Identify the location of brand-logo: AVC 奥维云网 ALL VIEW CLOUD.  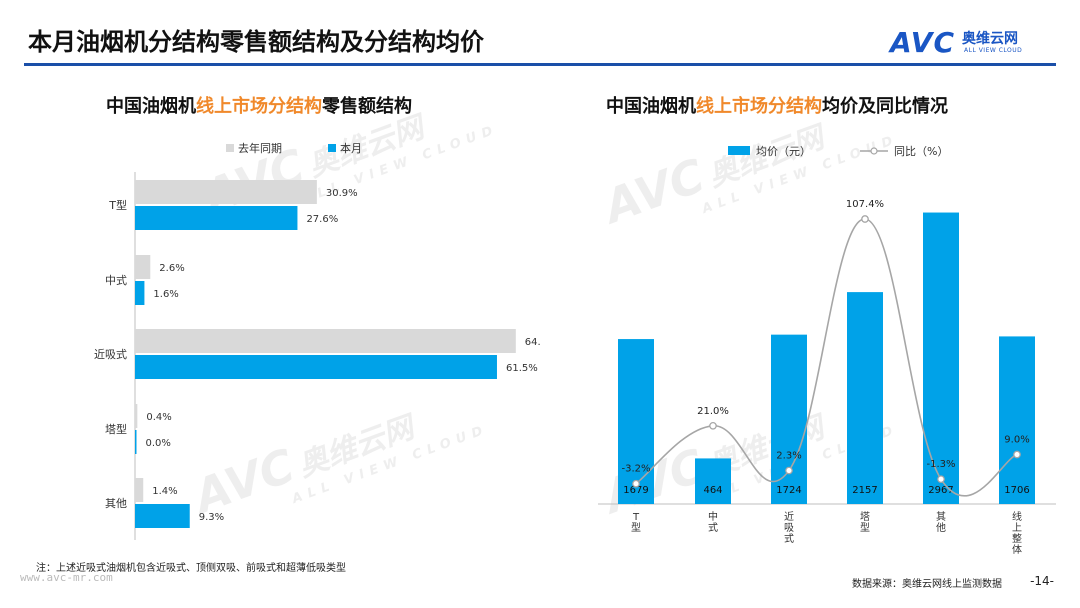
(970, 42).